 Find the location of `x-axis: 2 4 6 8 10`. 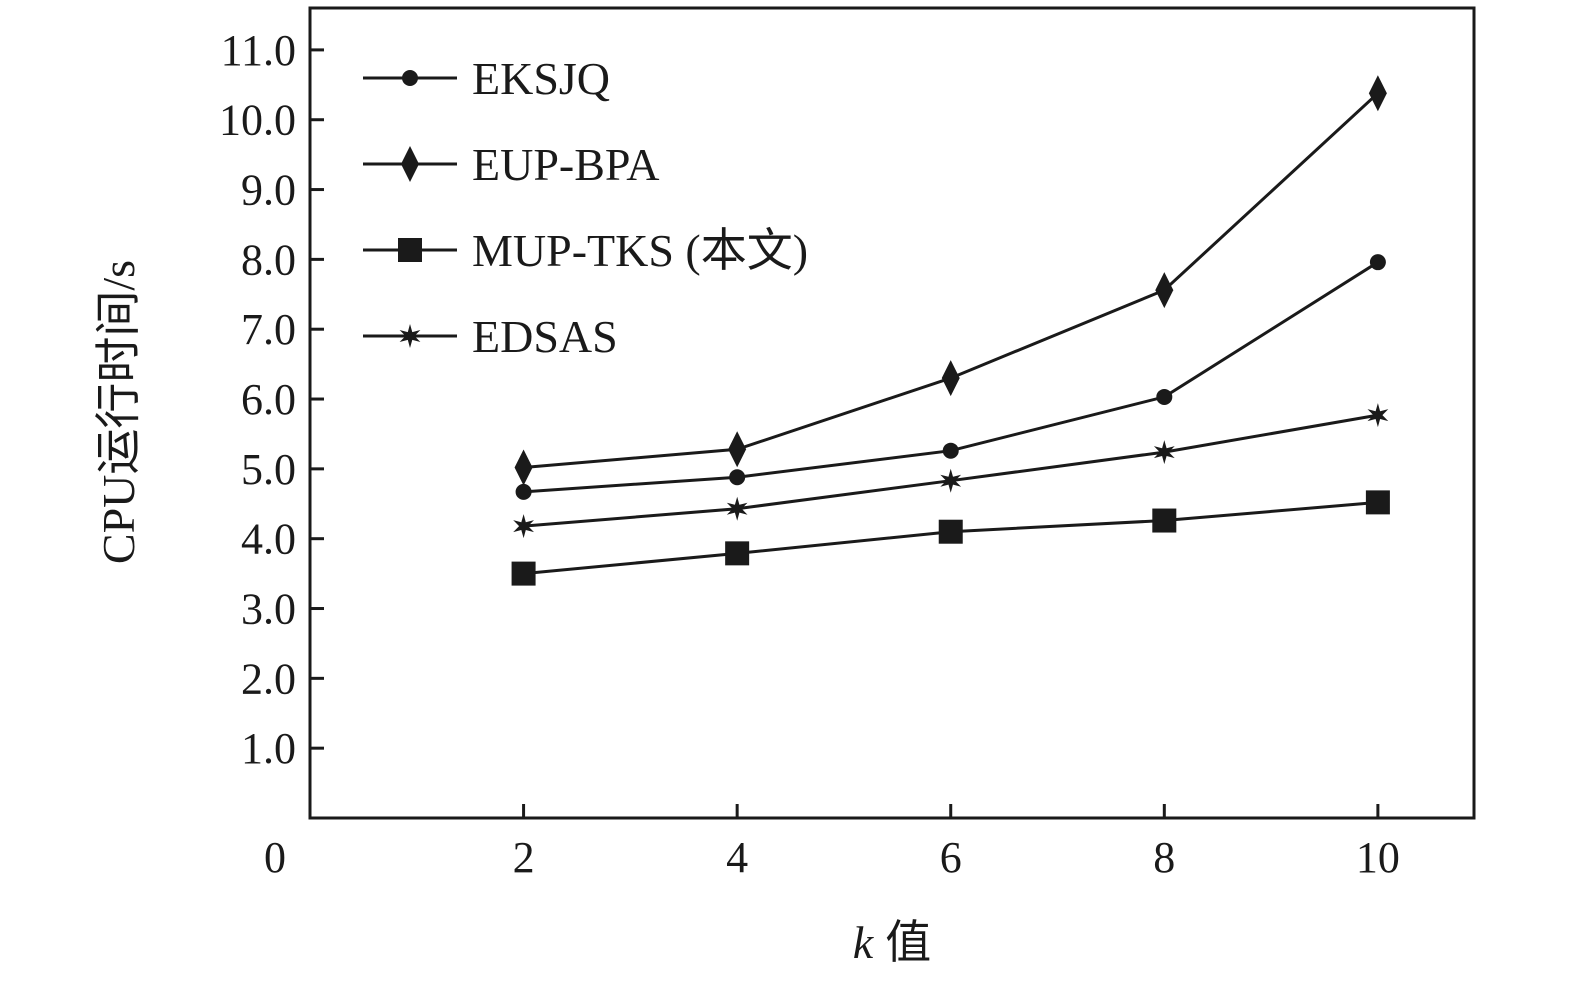

x-axis: 2 4 6 8 10 is located at coordinates (956, 843).